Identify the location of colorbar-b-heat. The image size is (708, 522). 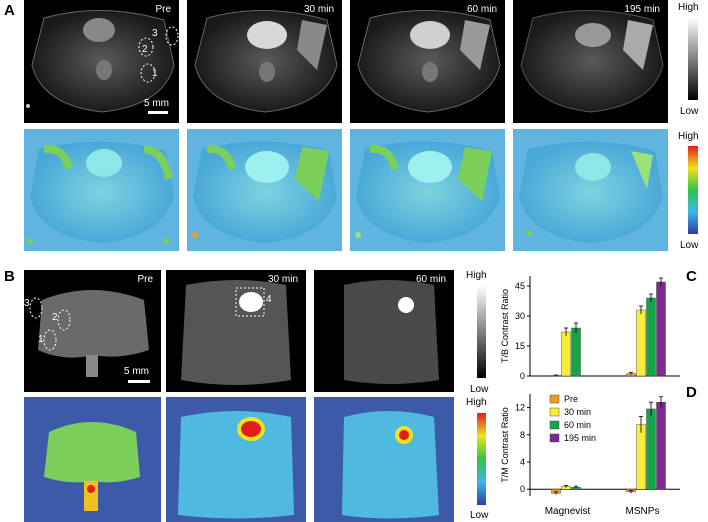
(481, 459).